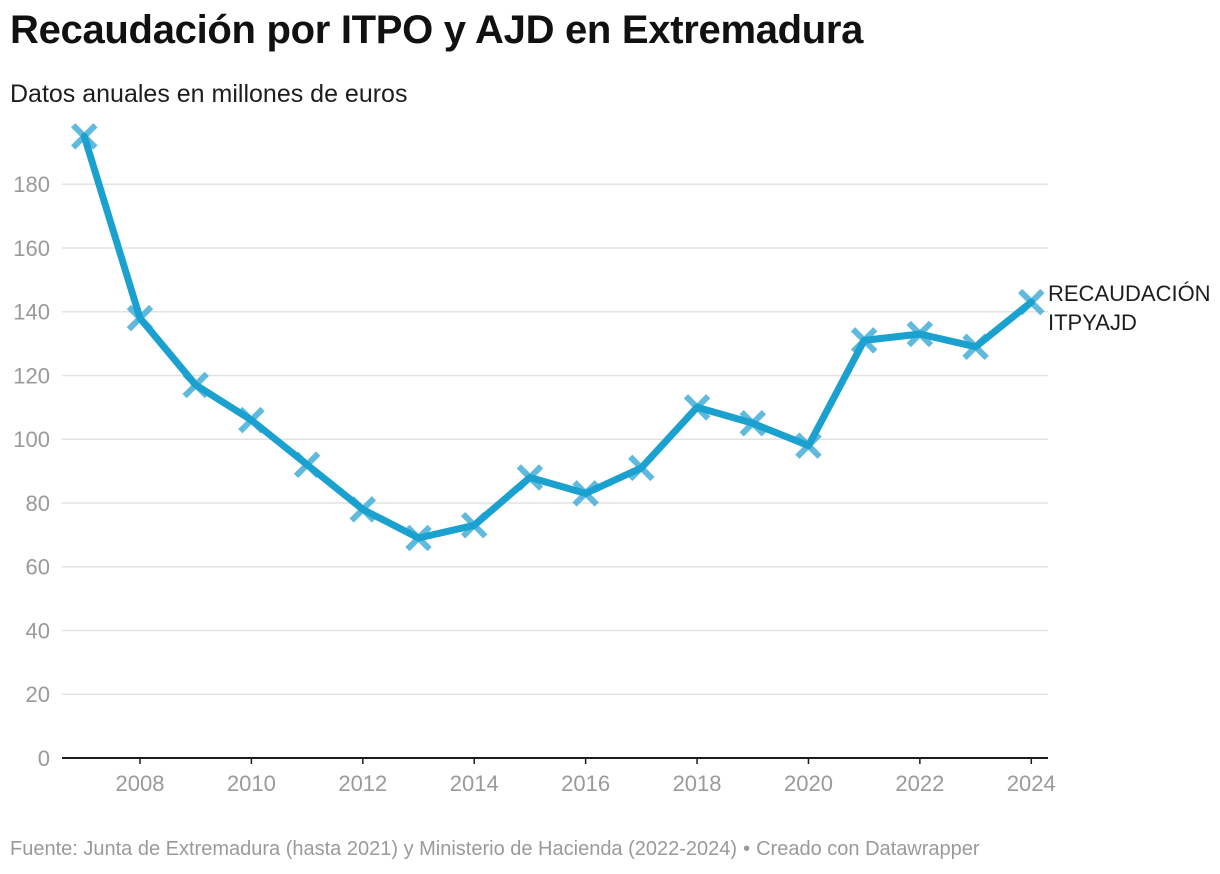 The height and width of the screenshot is (874, 1220). I want to click on series-label: RECAUDACIÓN ITPYAJD, so click(1129, 308).